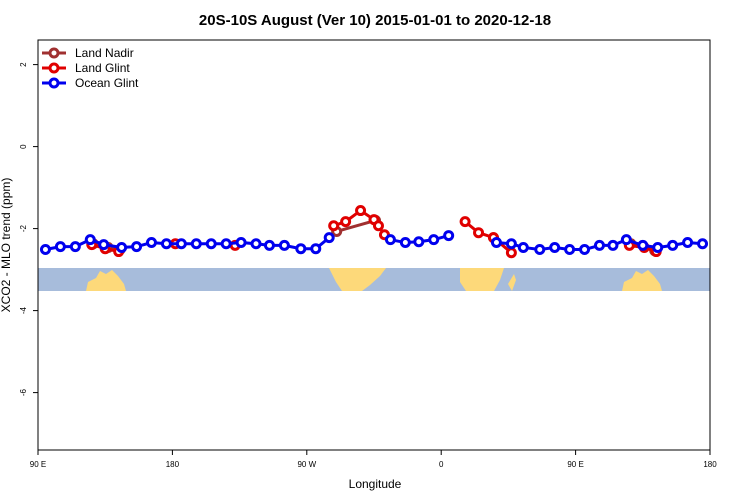 The image size is (750, 500). What do you see at coordinates (23, 64) in the screenshot?
I see `y-tick-label: 2` at bounding box center [23, 64].